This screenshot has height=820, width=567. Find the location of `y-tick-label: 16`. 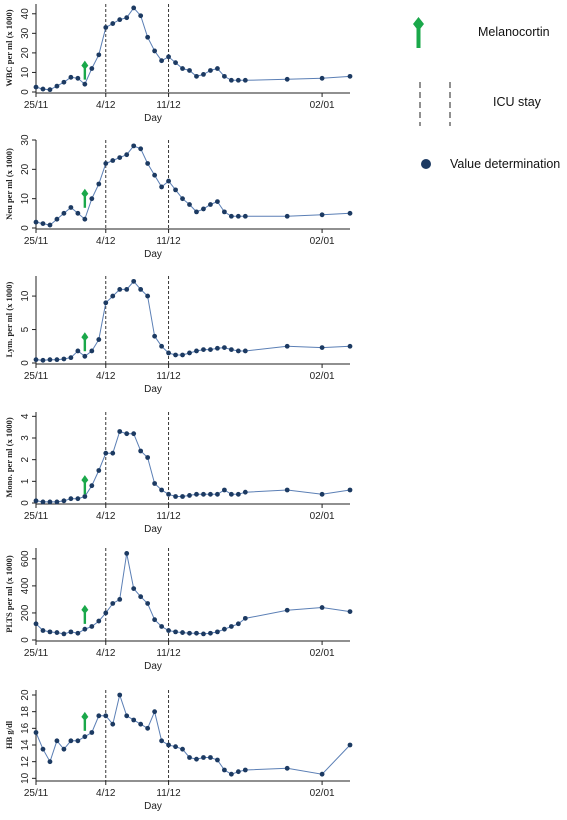

y-tick-label: 16 is located at coordinates (25, 728).